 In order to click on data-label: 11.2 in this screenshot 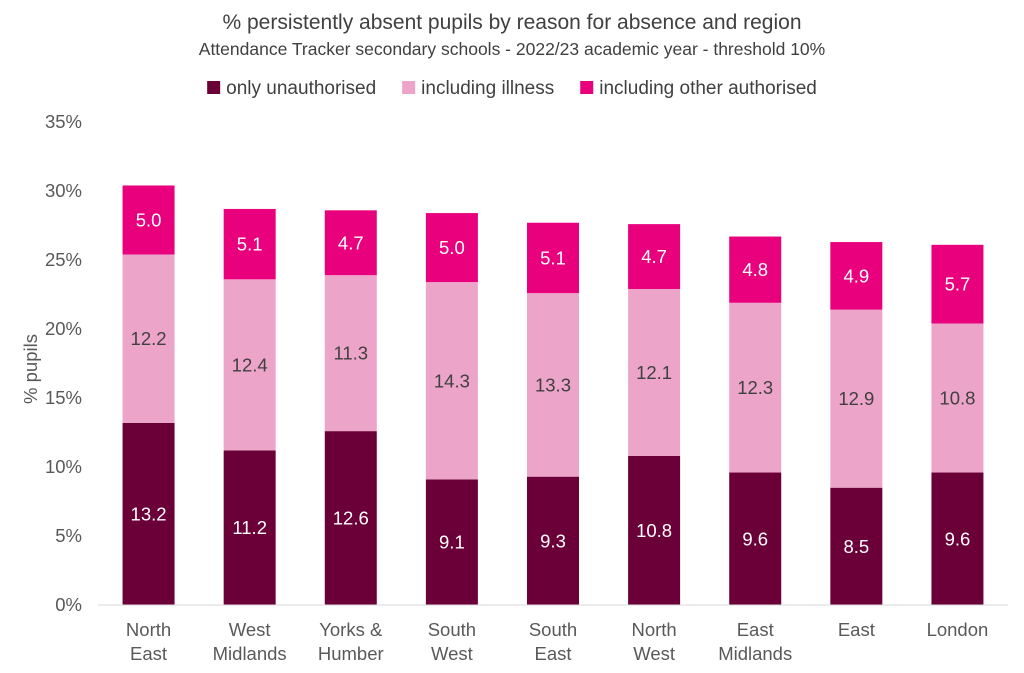, I will do `click(249, 527)`.